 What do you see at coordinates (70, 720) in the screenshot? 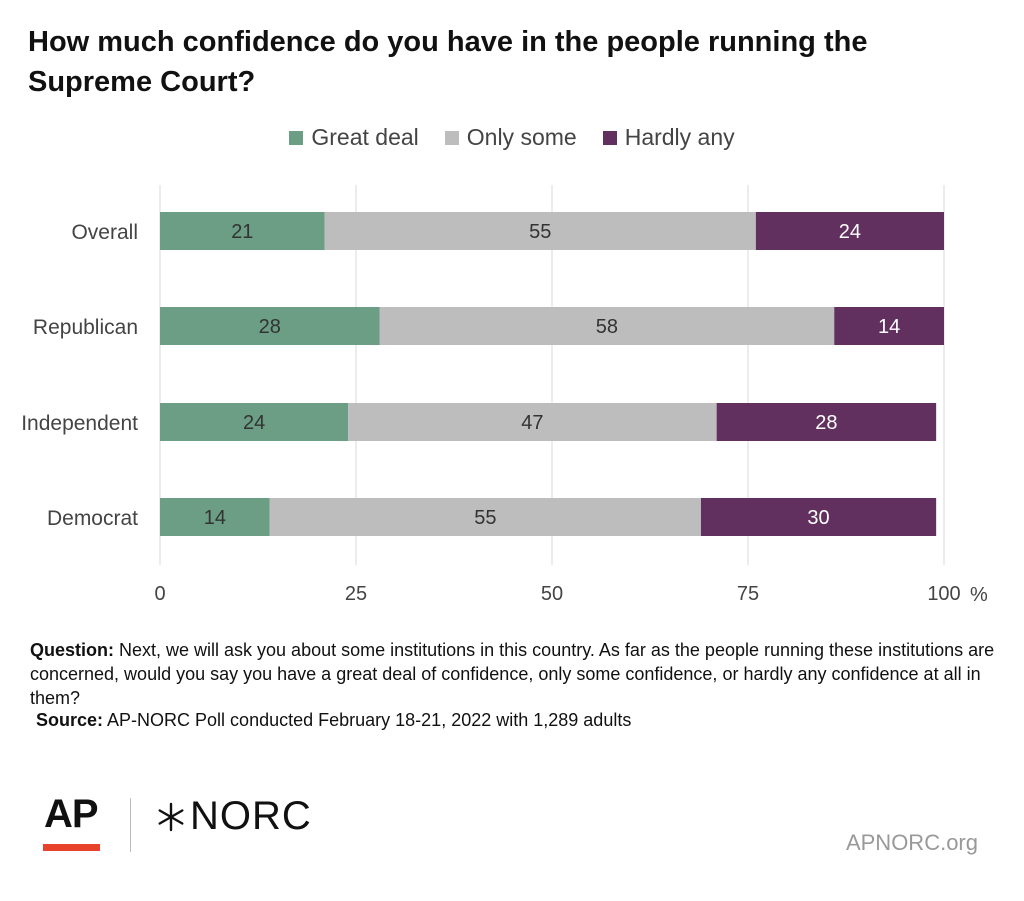
I see `source-label: Source:` at bounding box center [70, 720].